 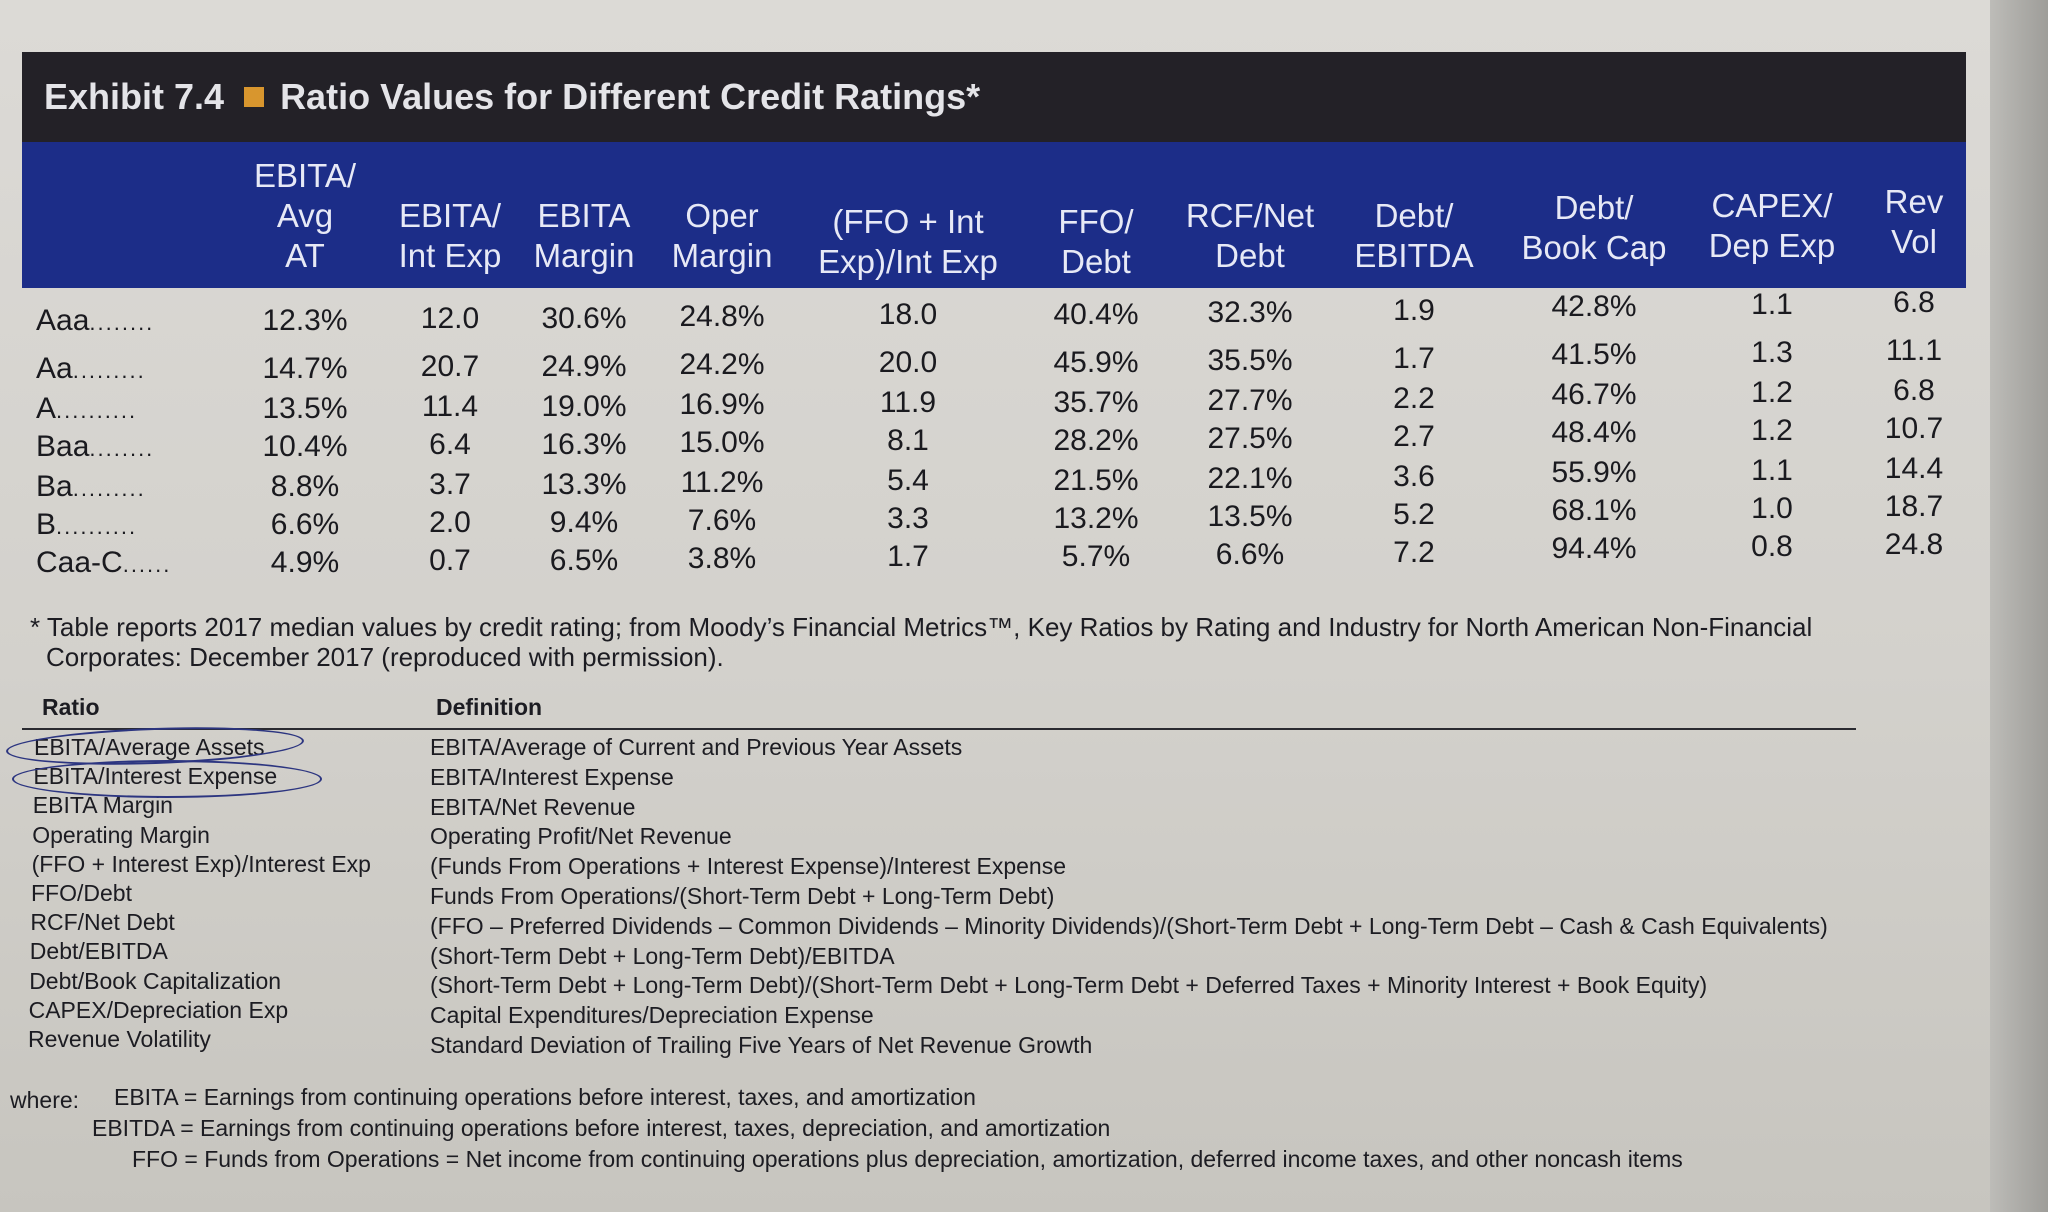 I want to click on ratio-name: (FFO + Interest Exp)/Interest Exp, so click(x=201, y=863).